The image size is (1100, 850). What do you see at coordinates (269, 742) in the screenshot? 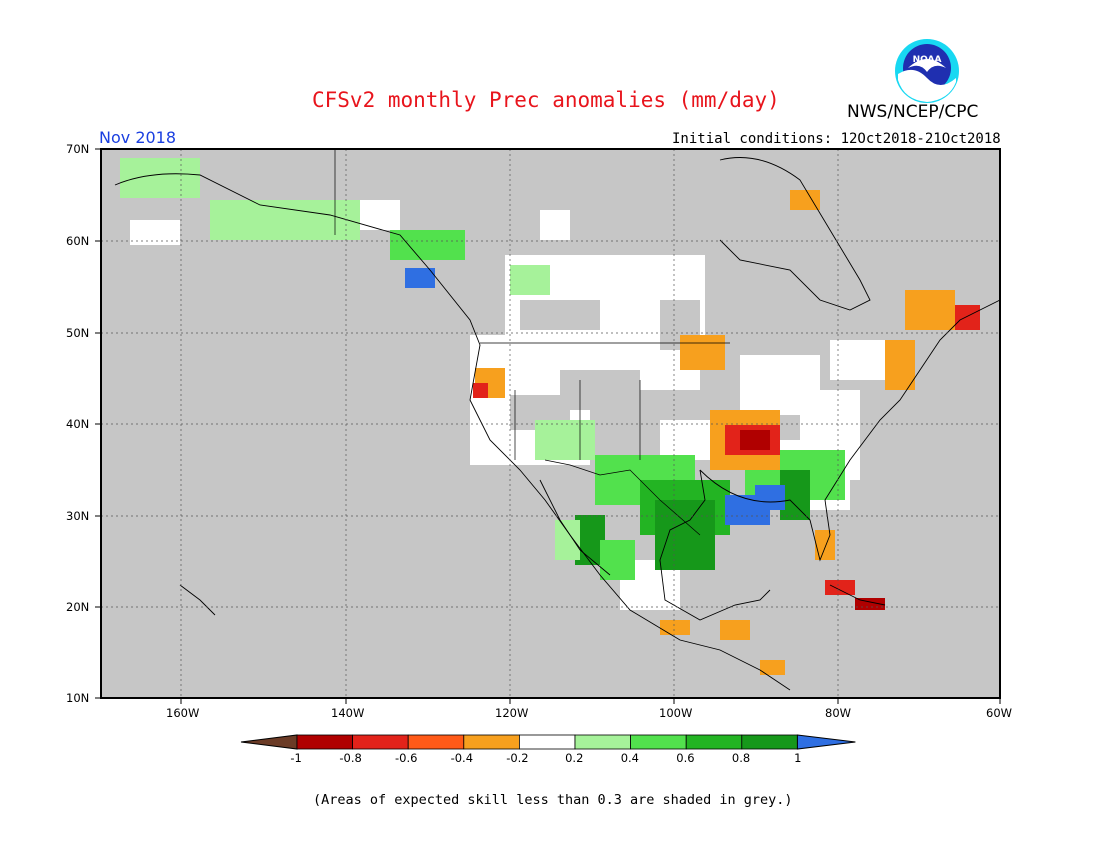
I see `colorbar-arrow-low` at bounding box center [269, 742].